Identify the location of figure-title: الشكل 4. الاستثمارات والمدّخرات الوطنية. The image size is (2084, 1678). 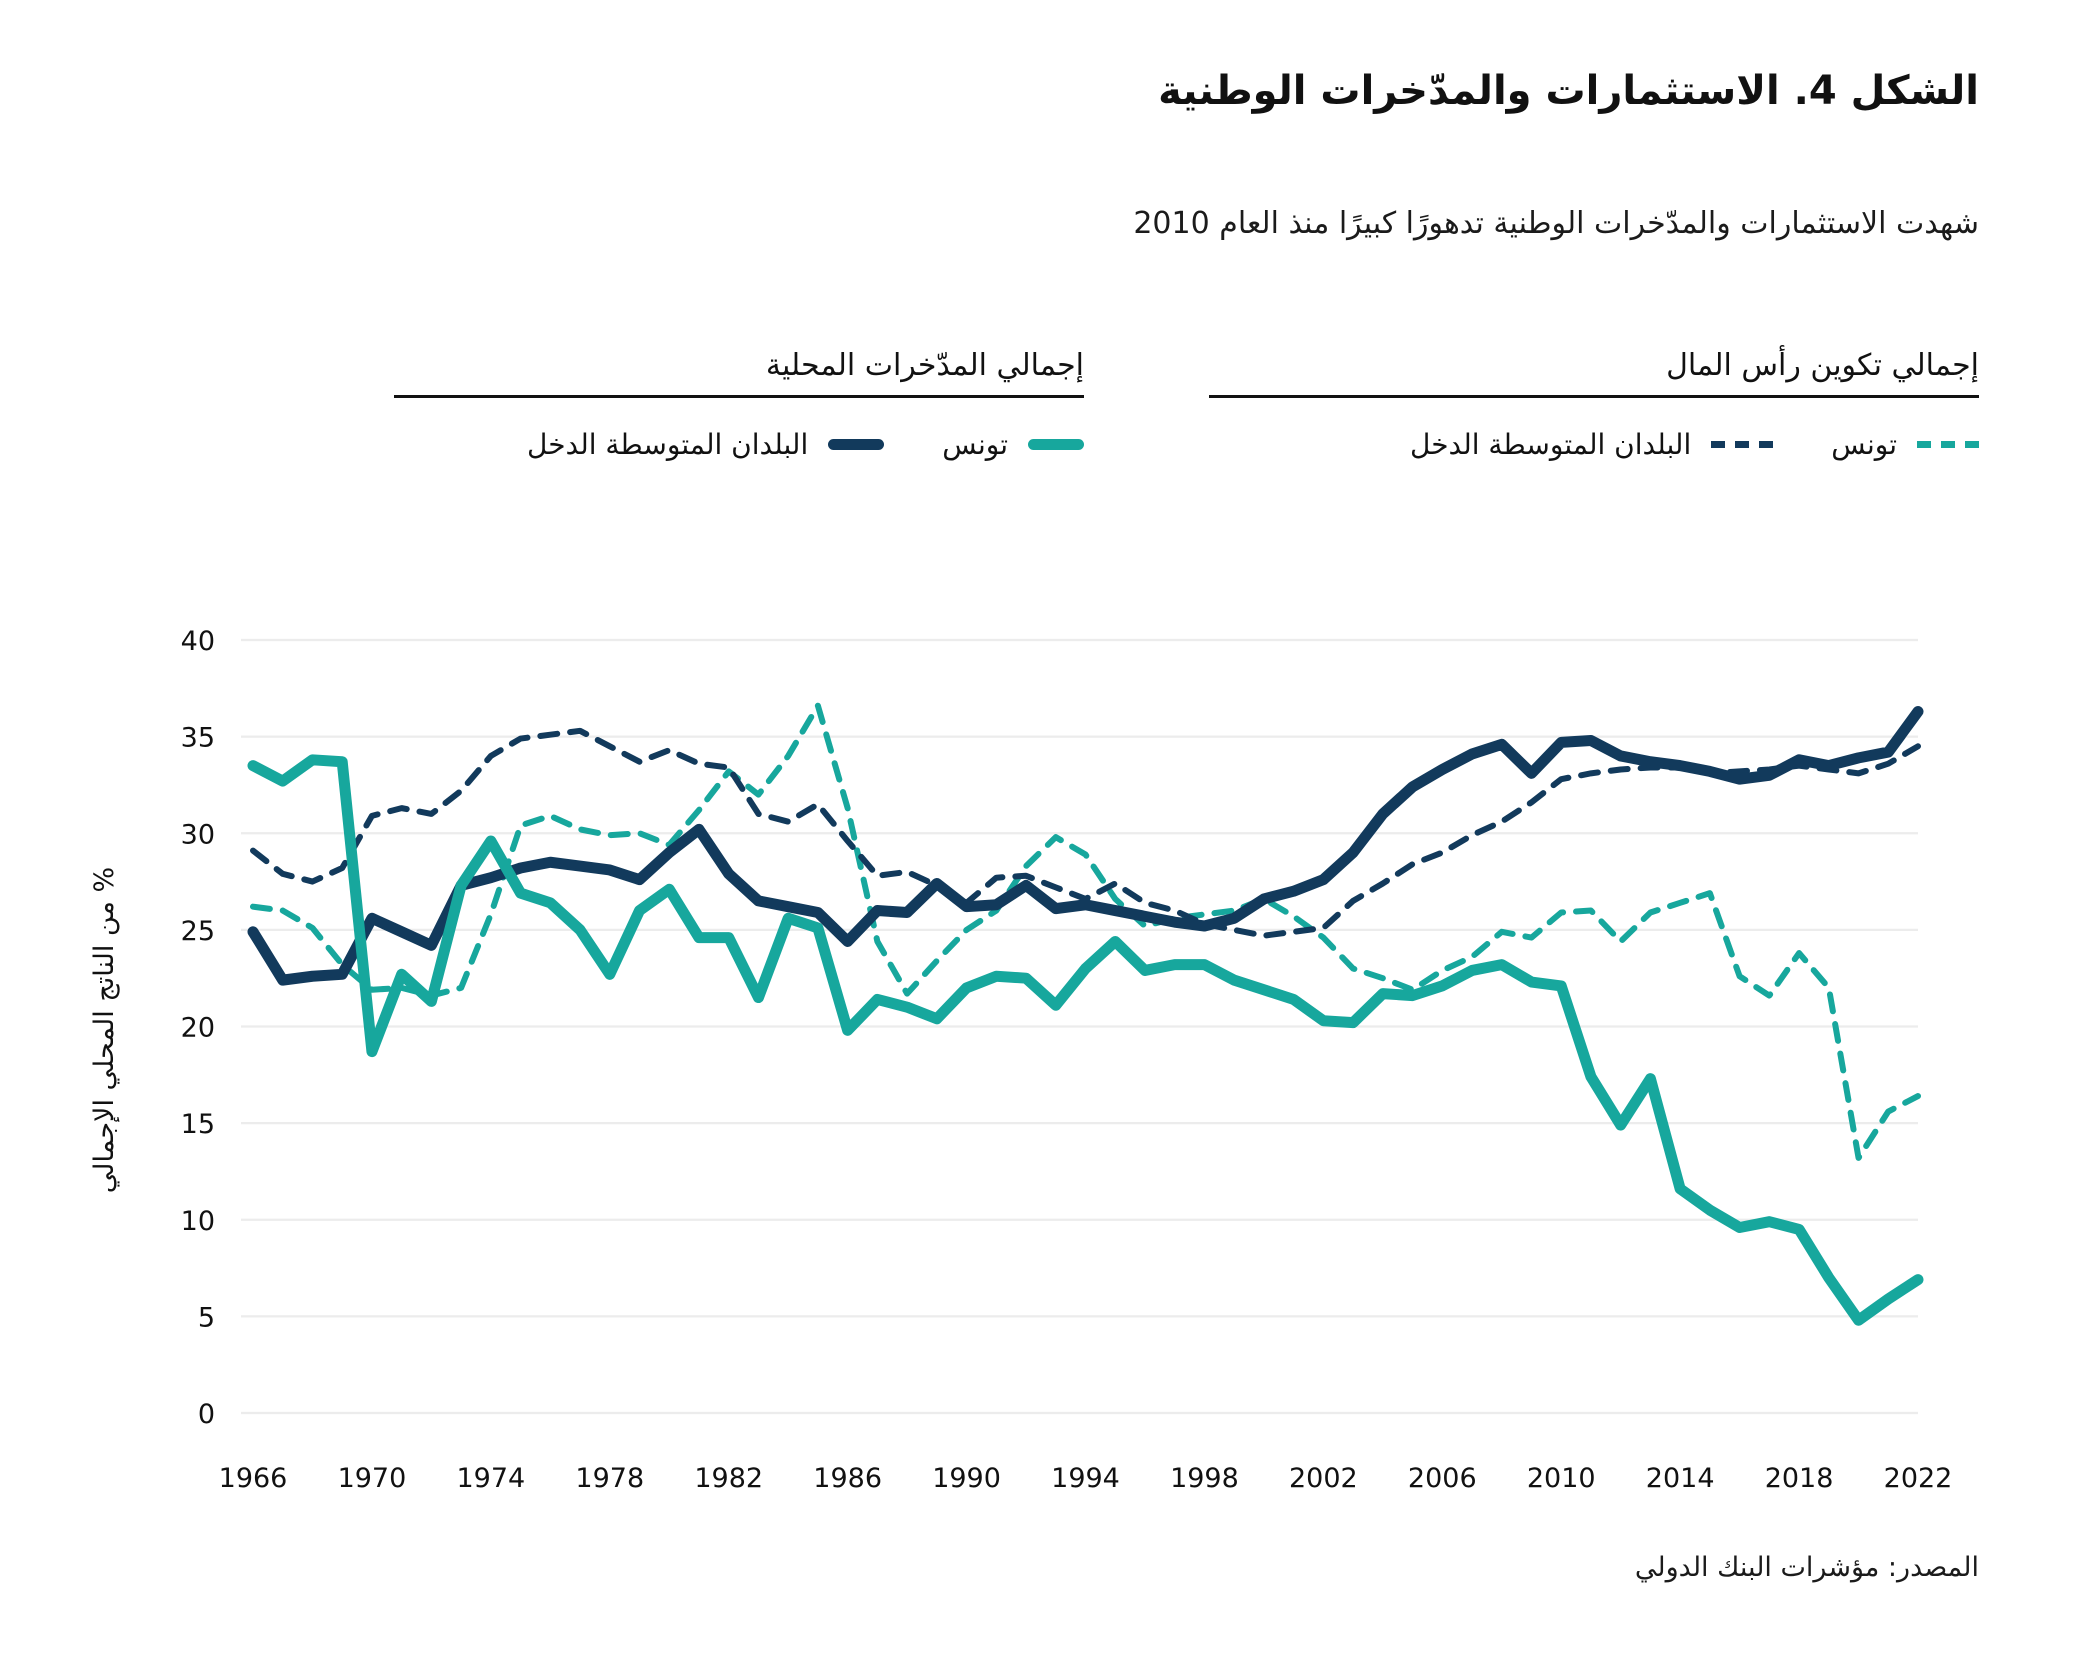
(1568, 91).